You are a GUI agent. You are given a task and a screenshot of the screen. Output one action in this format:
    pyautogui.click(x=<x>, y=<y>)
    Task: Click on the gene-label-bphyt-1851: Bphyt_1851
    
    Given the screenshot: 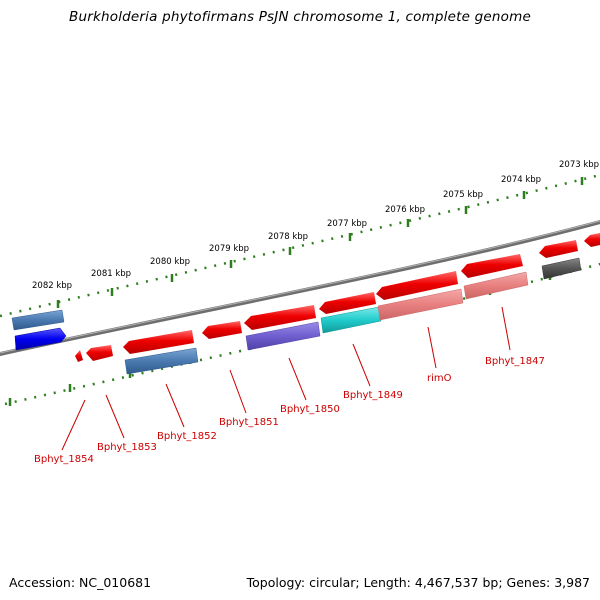 What is the action you would take?
    pyautogui.click(x=249, y=422)
    